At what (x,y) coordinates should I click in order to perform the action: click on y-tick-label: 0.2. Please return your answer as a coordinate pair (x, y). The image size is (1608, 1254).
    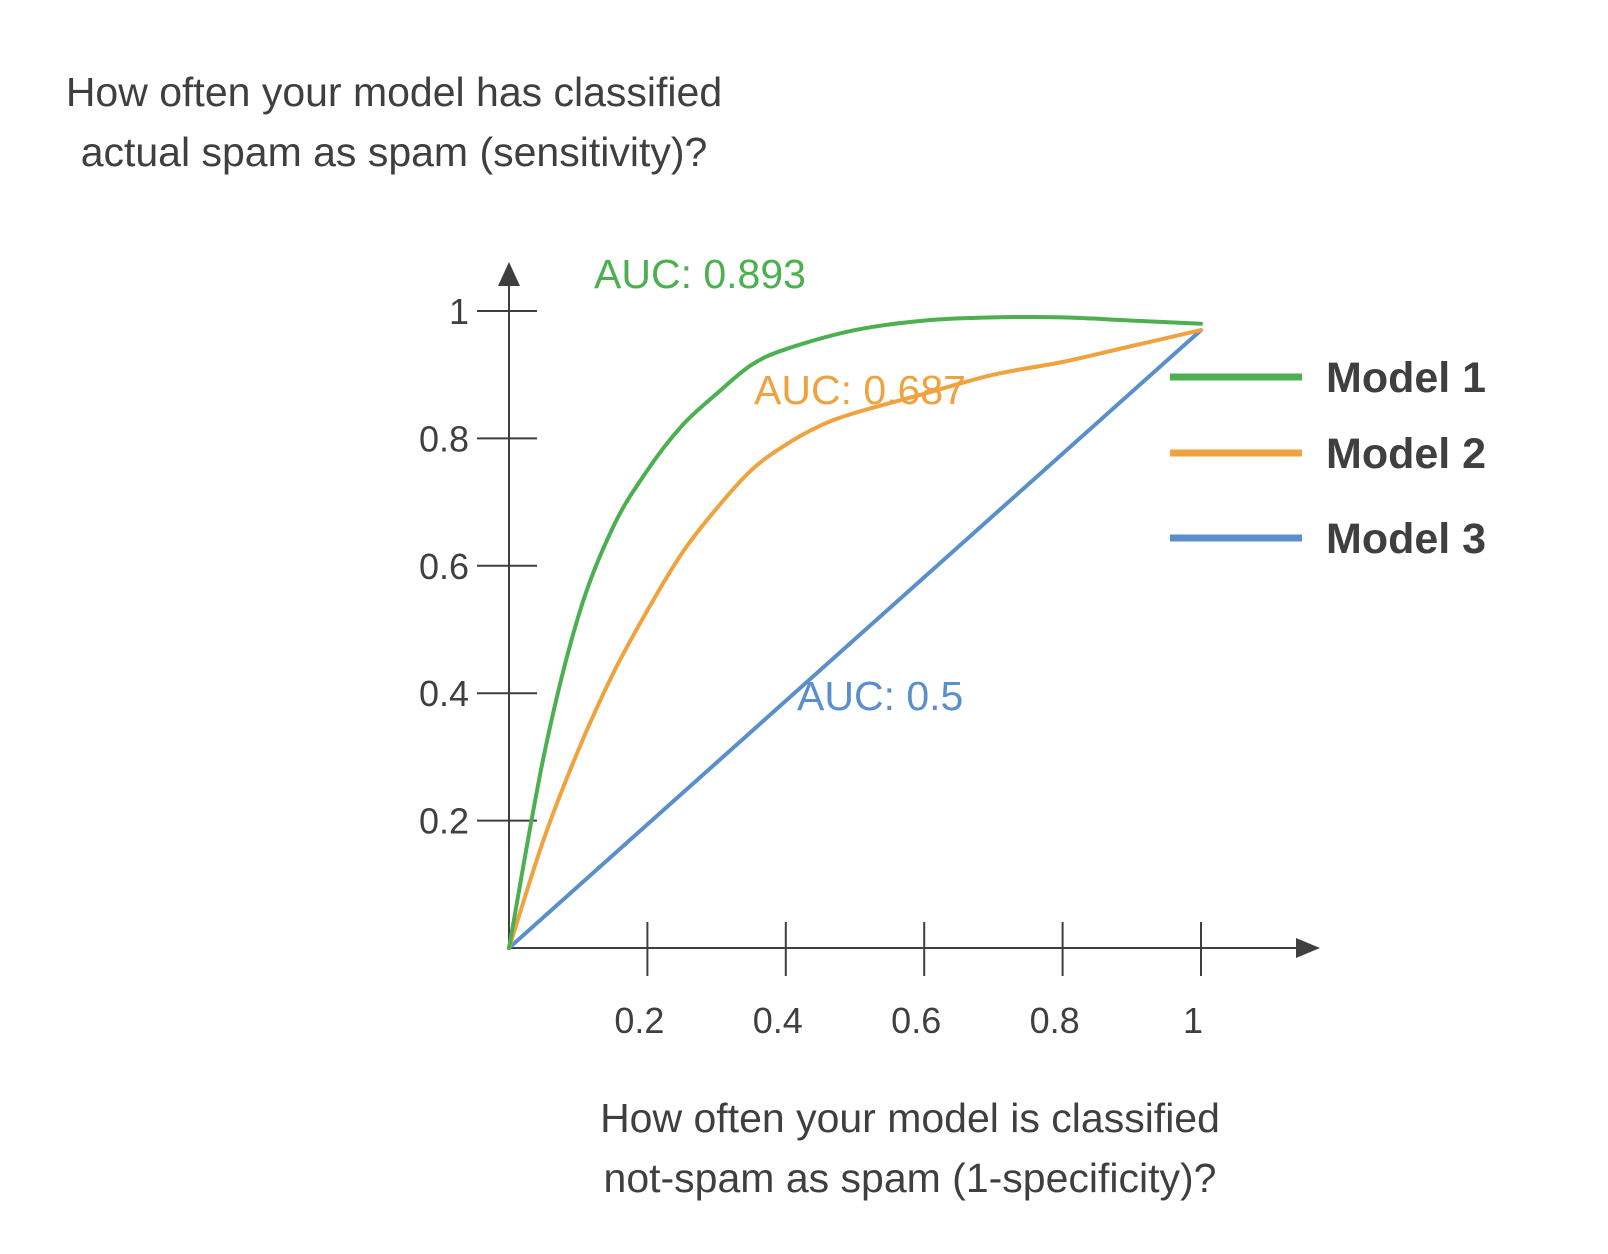
    Looking at the image, I should click on (444, 821).